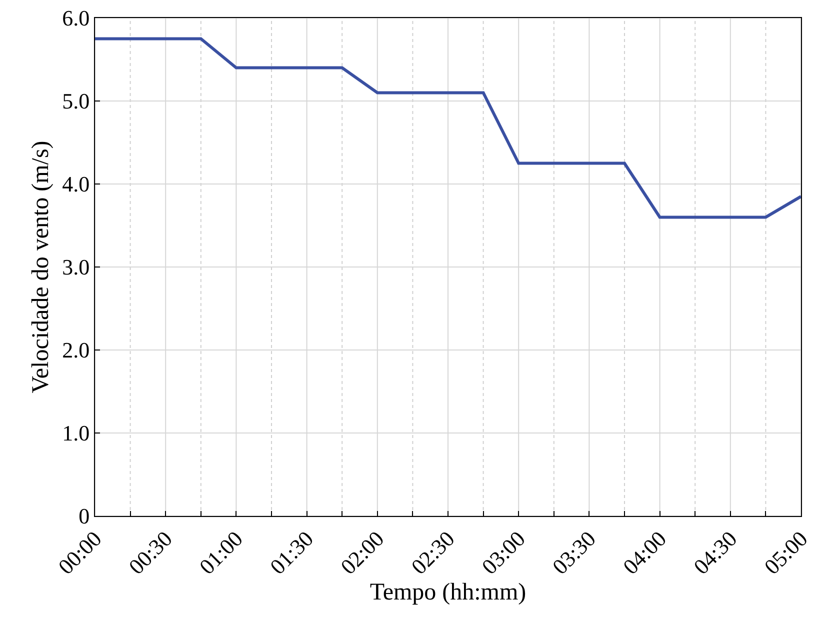 Image resolution: width=825 pixels, height=624 pixels. What do you see at coordinates (76, 18) in the screenshot?
I see `y-tick-label: 6.0` at bounding box center [76, 18].